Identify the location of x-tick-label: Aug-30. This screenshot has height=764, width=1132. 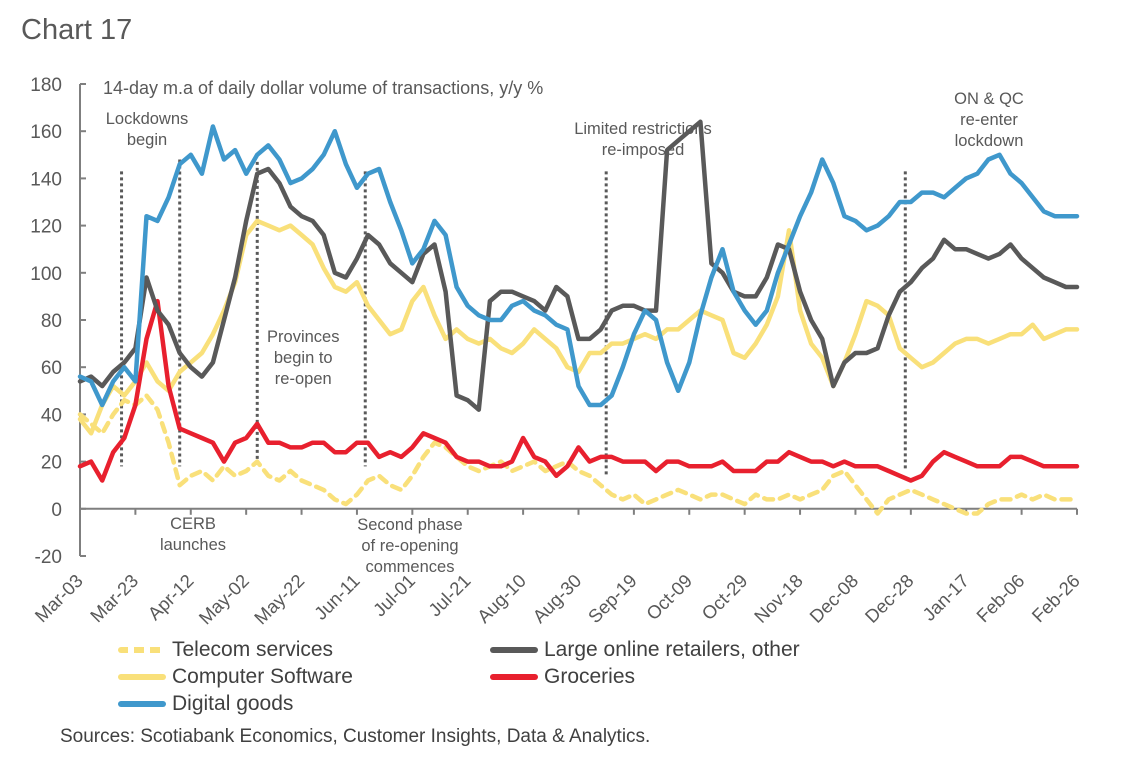
(556, 598).